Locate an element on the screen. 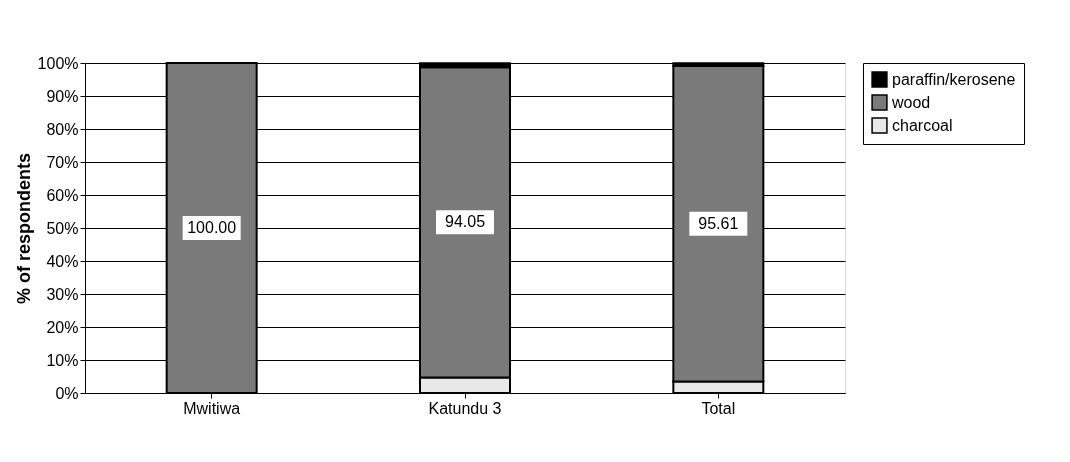  y-tick-label: 40% is located at coordinates (62, 261).